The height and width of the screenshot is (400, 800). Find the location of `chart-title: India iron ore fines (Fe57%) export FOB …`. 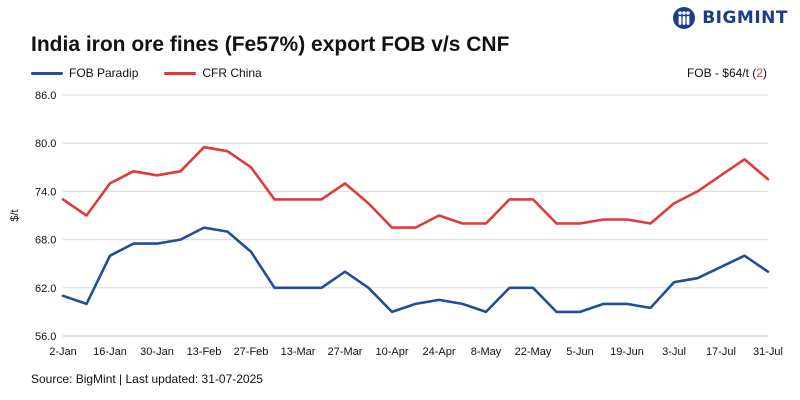

chart-title: India iron ore fines (Fe57%) export FOB … is located at coordinates (270, 44).